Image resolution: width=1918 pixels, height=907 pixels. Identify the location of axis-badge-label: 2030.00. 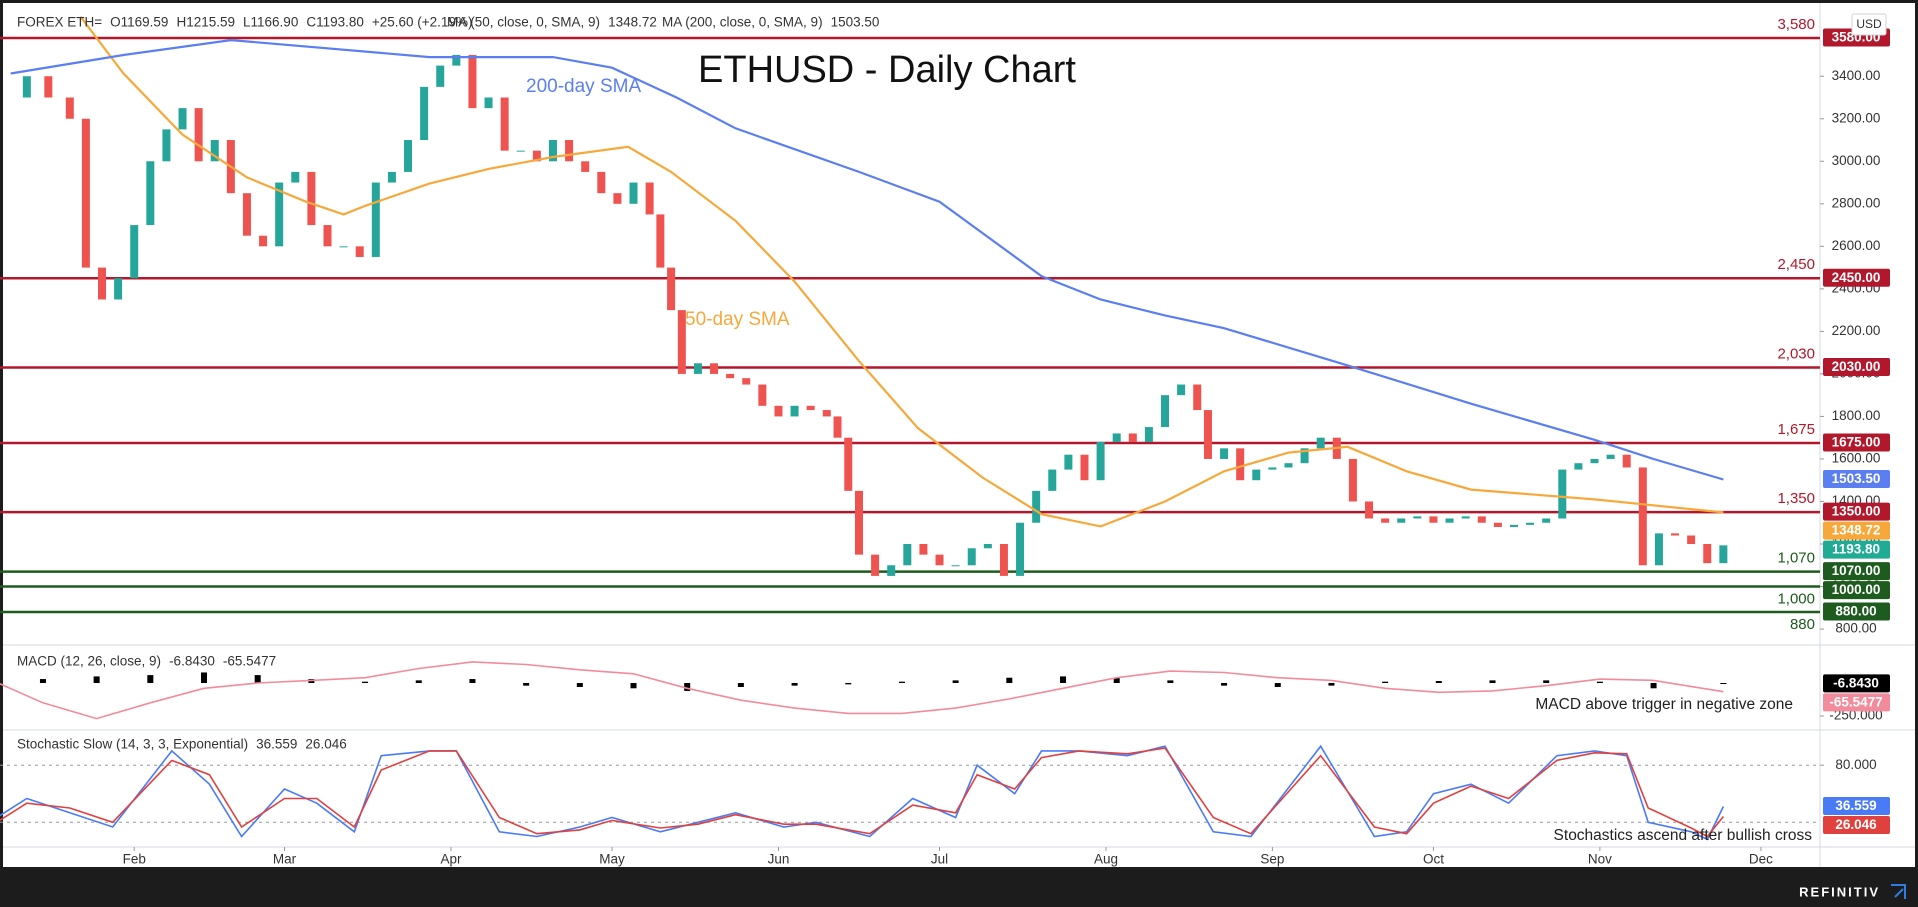
(1856, 366).